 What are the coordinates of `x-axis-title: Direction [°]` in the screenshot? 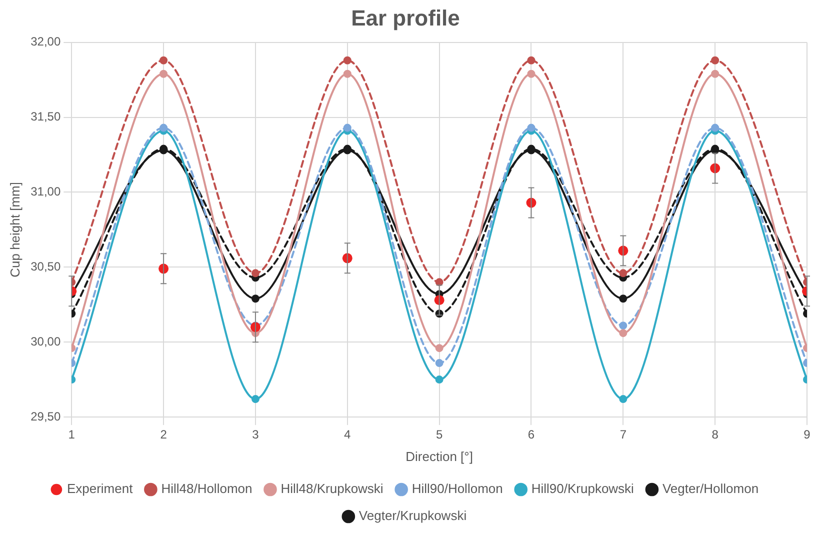 It's located at (439, 456).